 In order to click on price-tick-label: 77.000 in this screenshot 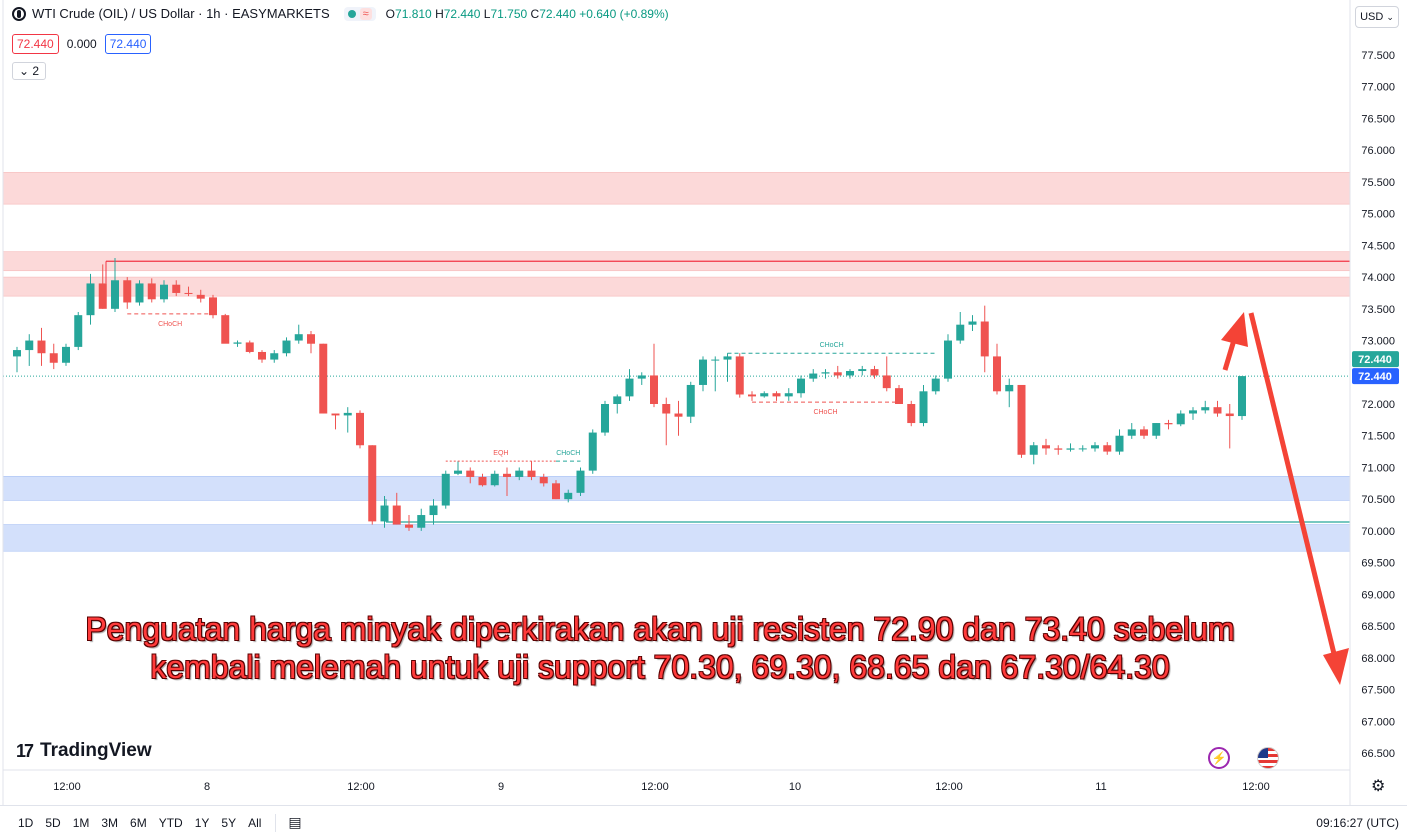, I will do `click(1378, 88)`.